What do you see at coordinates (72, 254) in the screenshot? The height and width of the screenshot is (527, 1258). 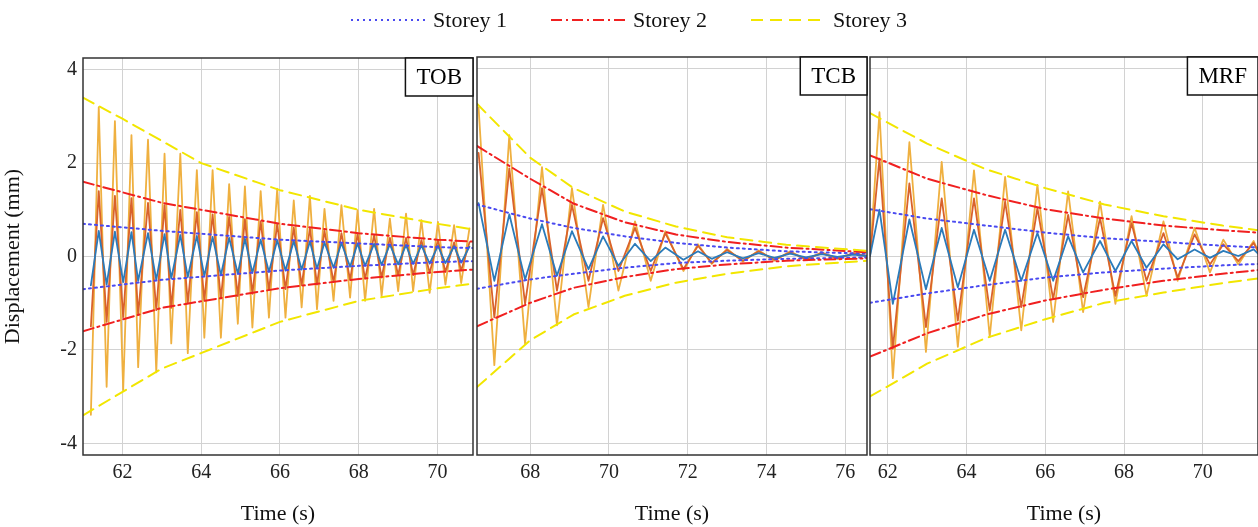 I see `y-tick-label: 0` at bounding box center [72, 254].